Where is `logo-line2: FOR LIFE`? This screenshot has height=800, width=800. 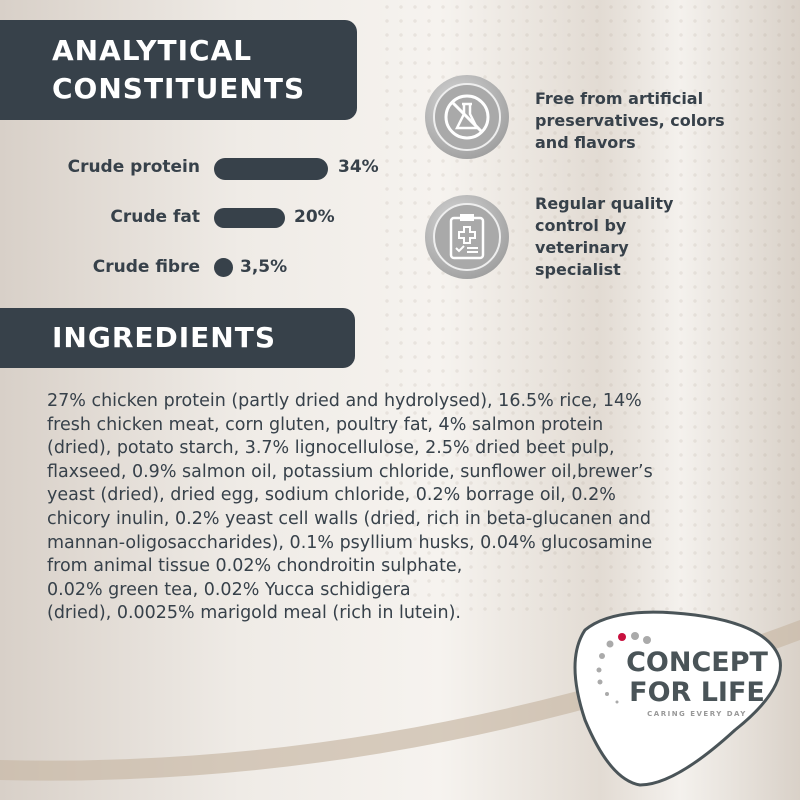
logo-line2: FOR LIFE is located at coordinates (697, 692).